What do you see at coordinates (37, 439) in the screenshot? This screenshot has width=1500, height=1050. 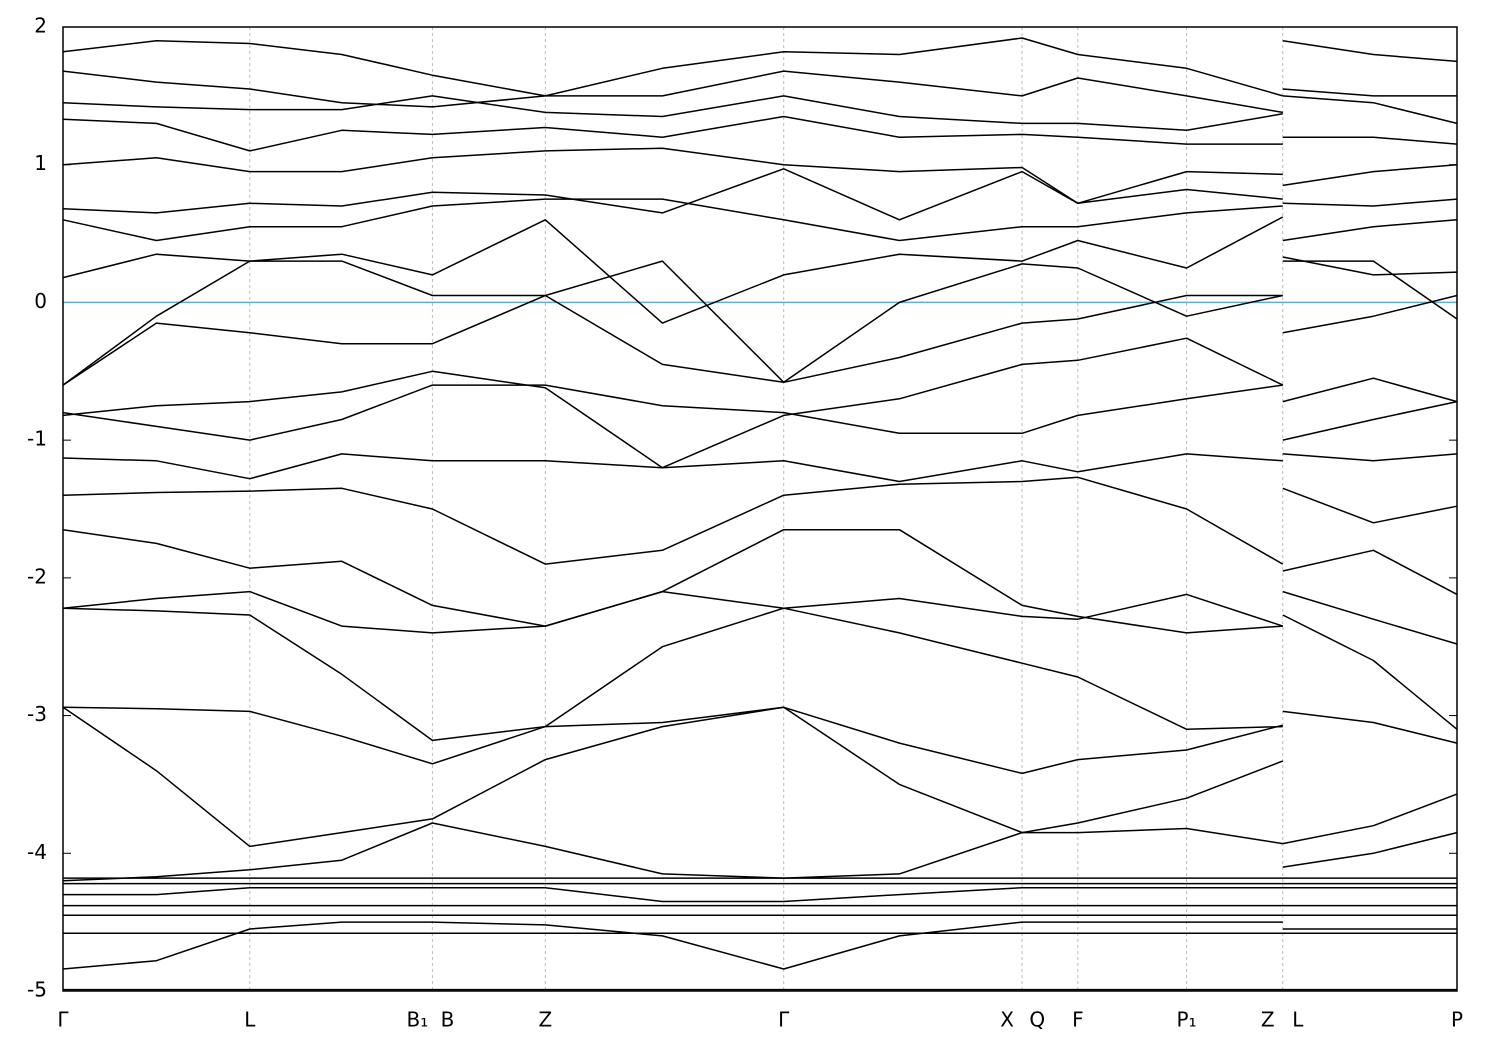 I see `y-tick-label: -1` at bounding box center [37, 439].